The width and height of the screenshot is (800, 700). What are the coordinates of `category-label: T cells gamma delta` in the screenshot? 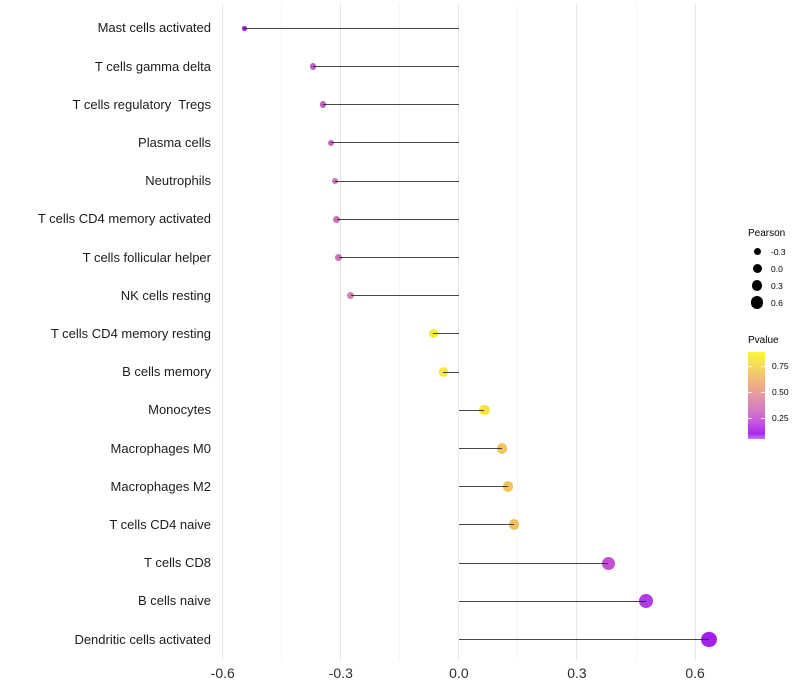 It's located at (152, 66).